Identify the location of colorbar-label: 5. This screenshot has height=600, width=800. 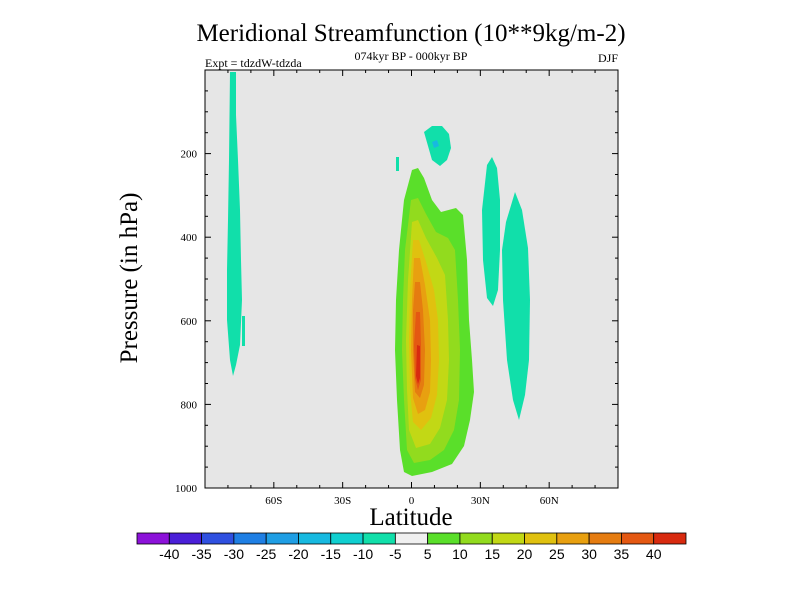
(428, 554).